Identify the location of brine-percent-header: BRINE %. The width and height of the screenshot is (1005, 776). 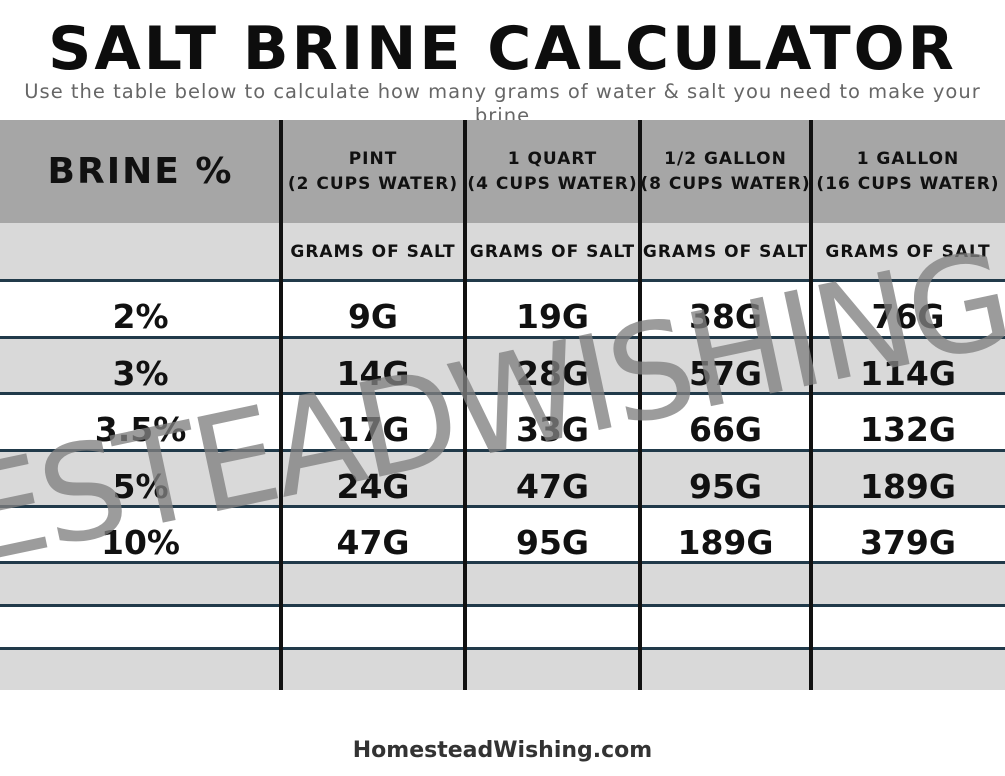
(140, 171).